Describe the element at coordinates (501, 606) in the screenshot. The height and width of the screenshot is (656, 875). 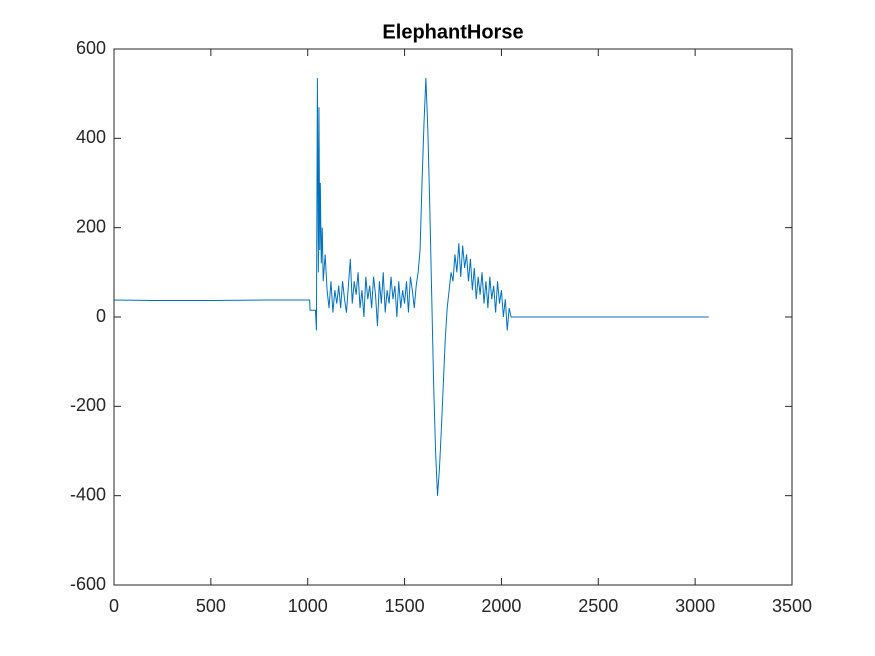
I see `x-tick-label: 2000` at that location.